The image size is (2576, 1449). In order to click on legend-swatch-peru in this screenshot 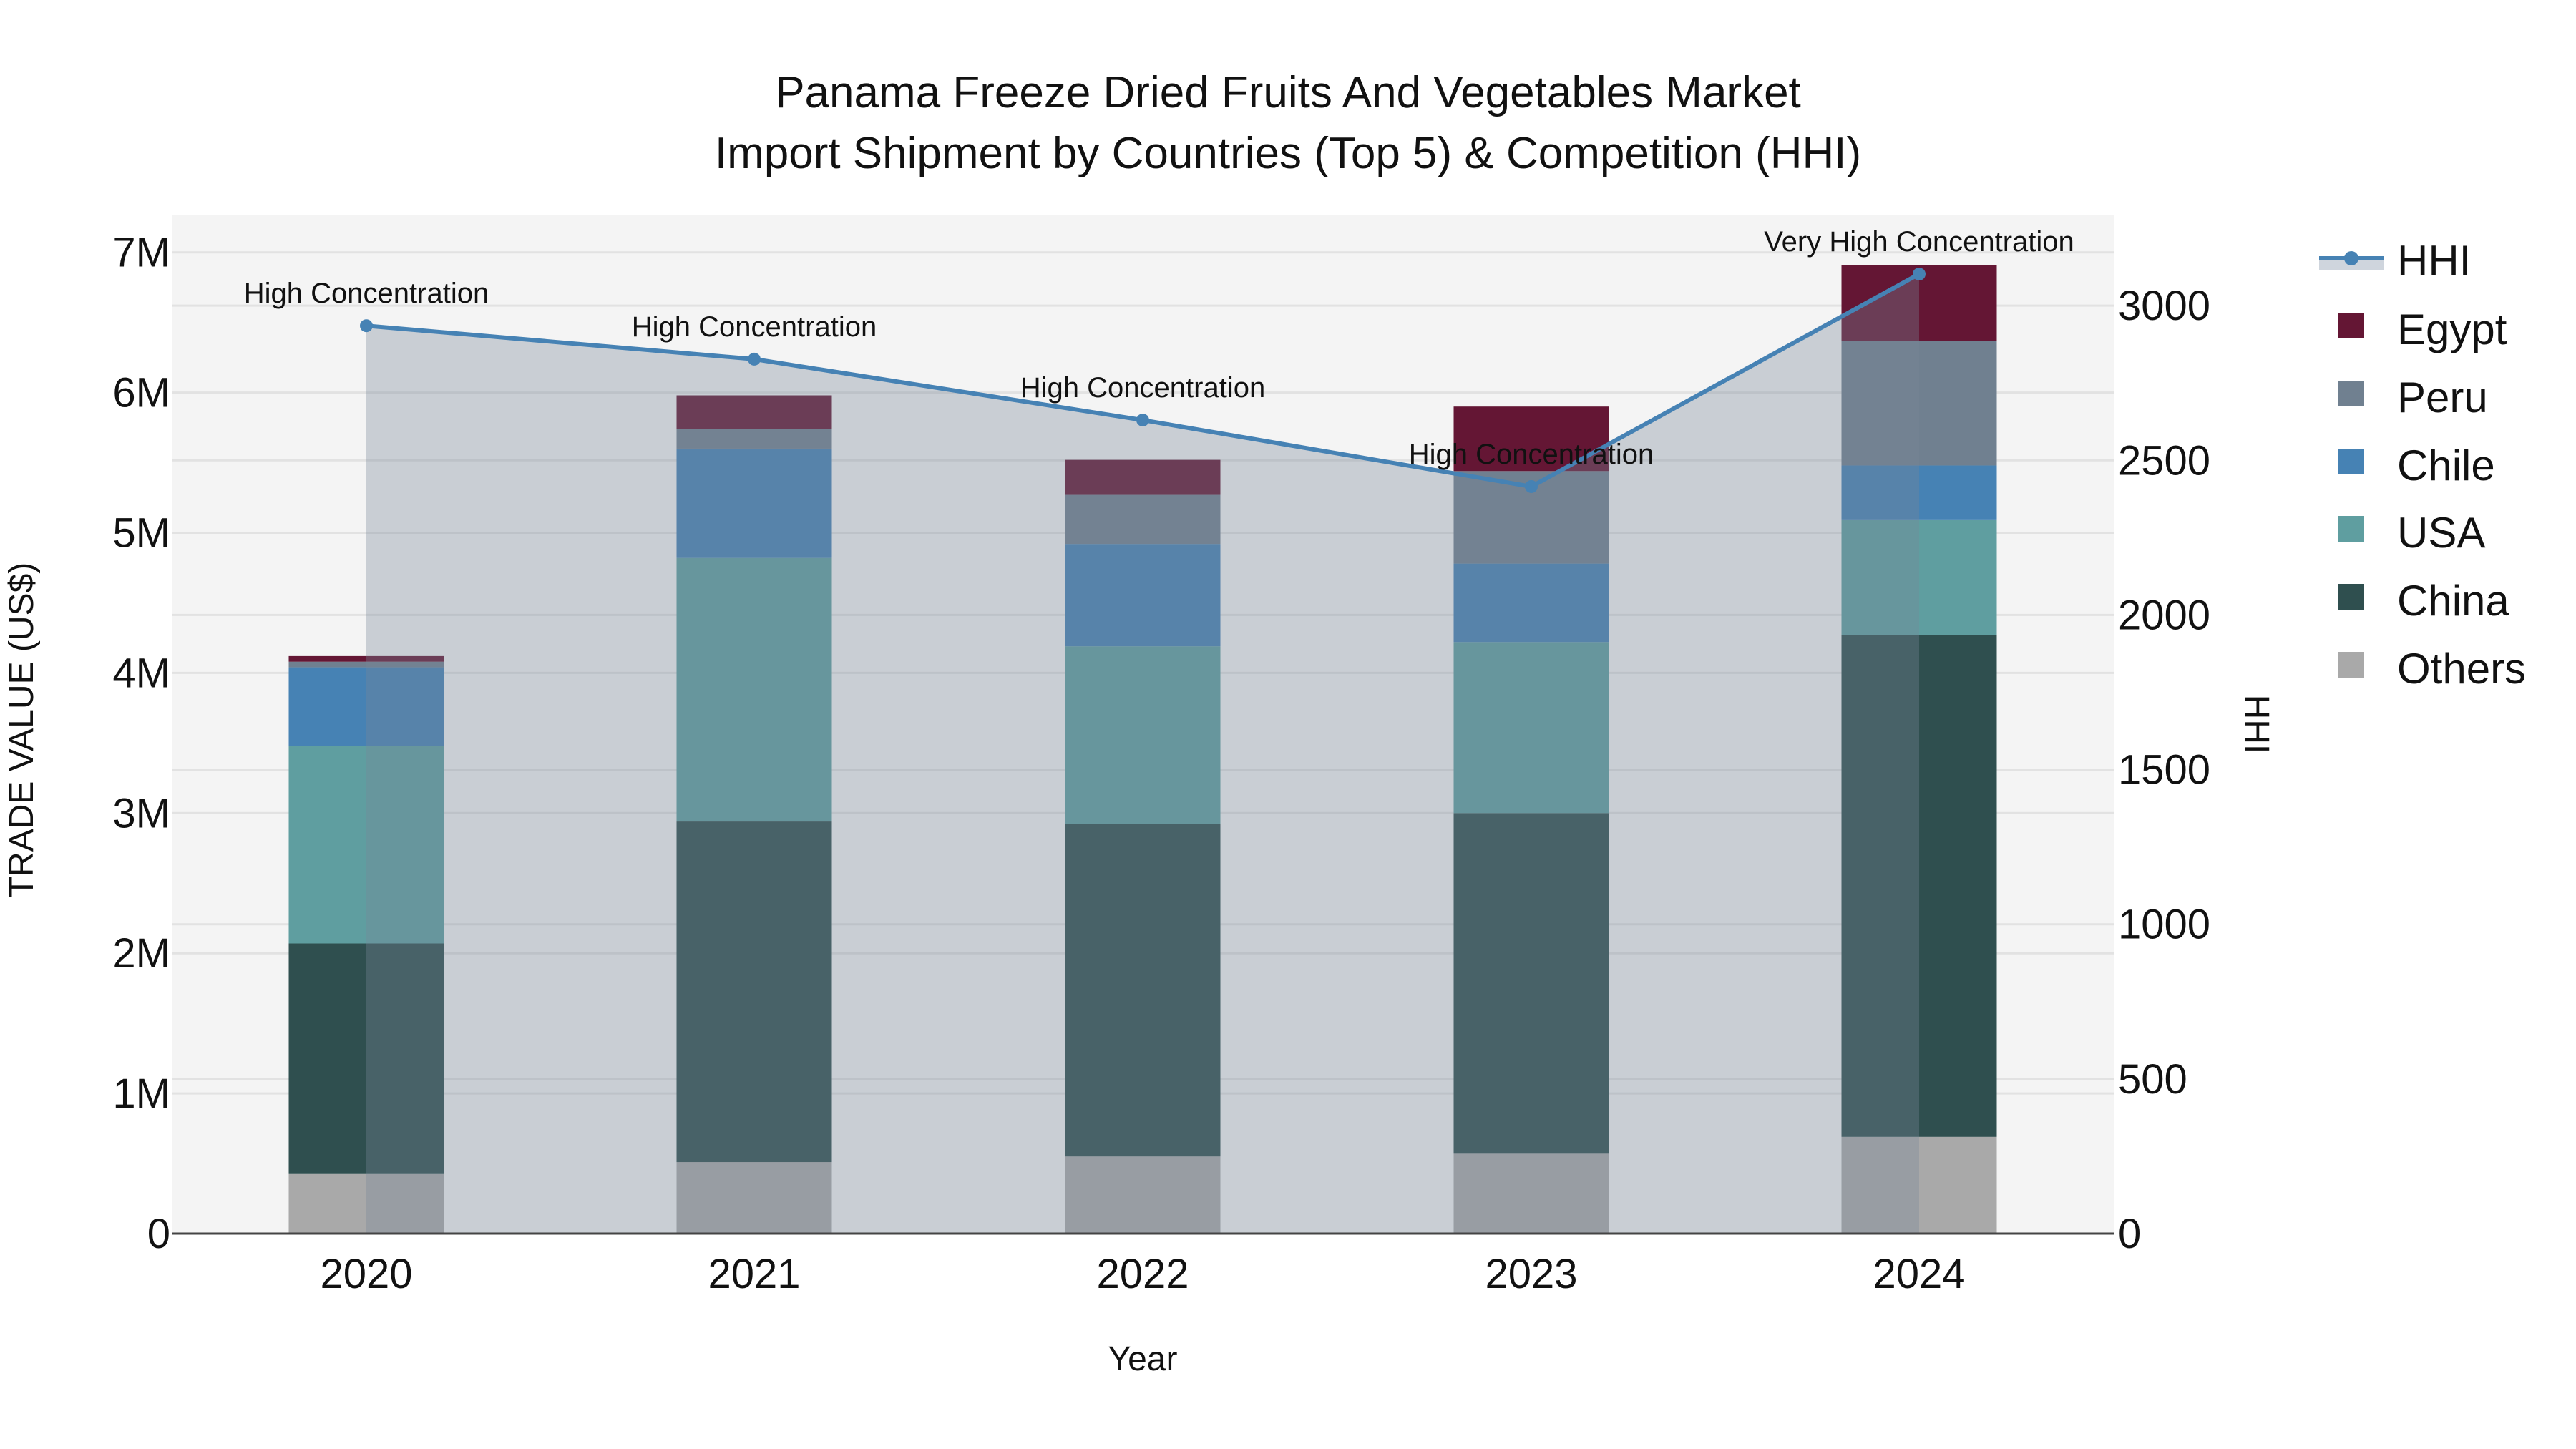, I will do `click(2351, 393)`.